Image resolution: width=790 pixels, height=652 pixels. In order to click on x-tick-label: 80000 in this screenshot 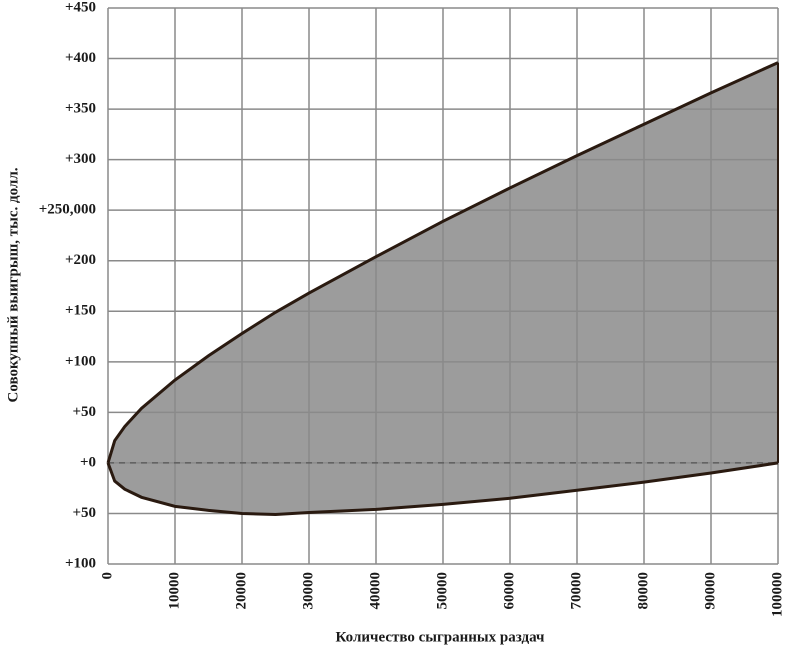, I will do `click(643, 591)`.